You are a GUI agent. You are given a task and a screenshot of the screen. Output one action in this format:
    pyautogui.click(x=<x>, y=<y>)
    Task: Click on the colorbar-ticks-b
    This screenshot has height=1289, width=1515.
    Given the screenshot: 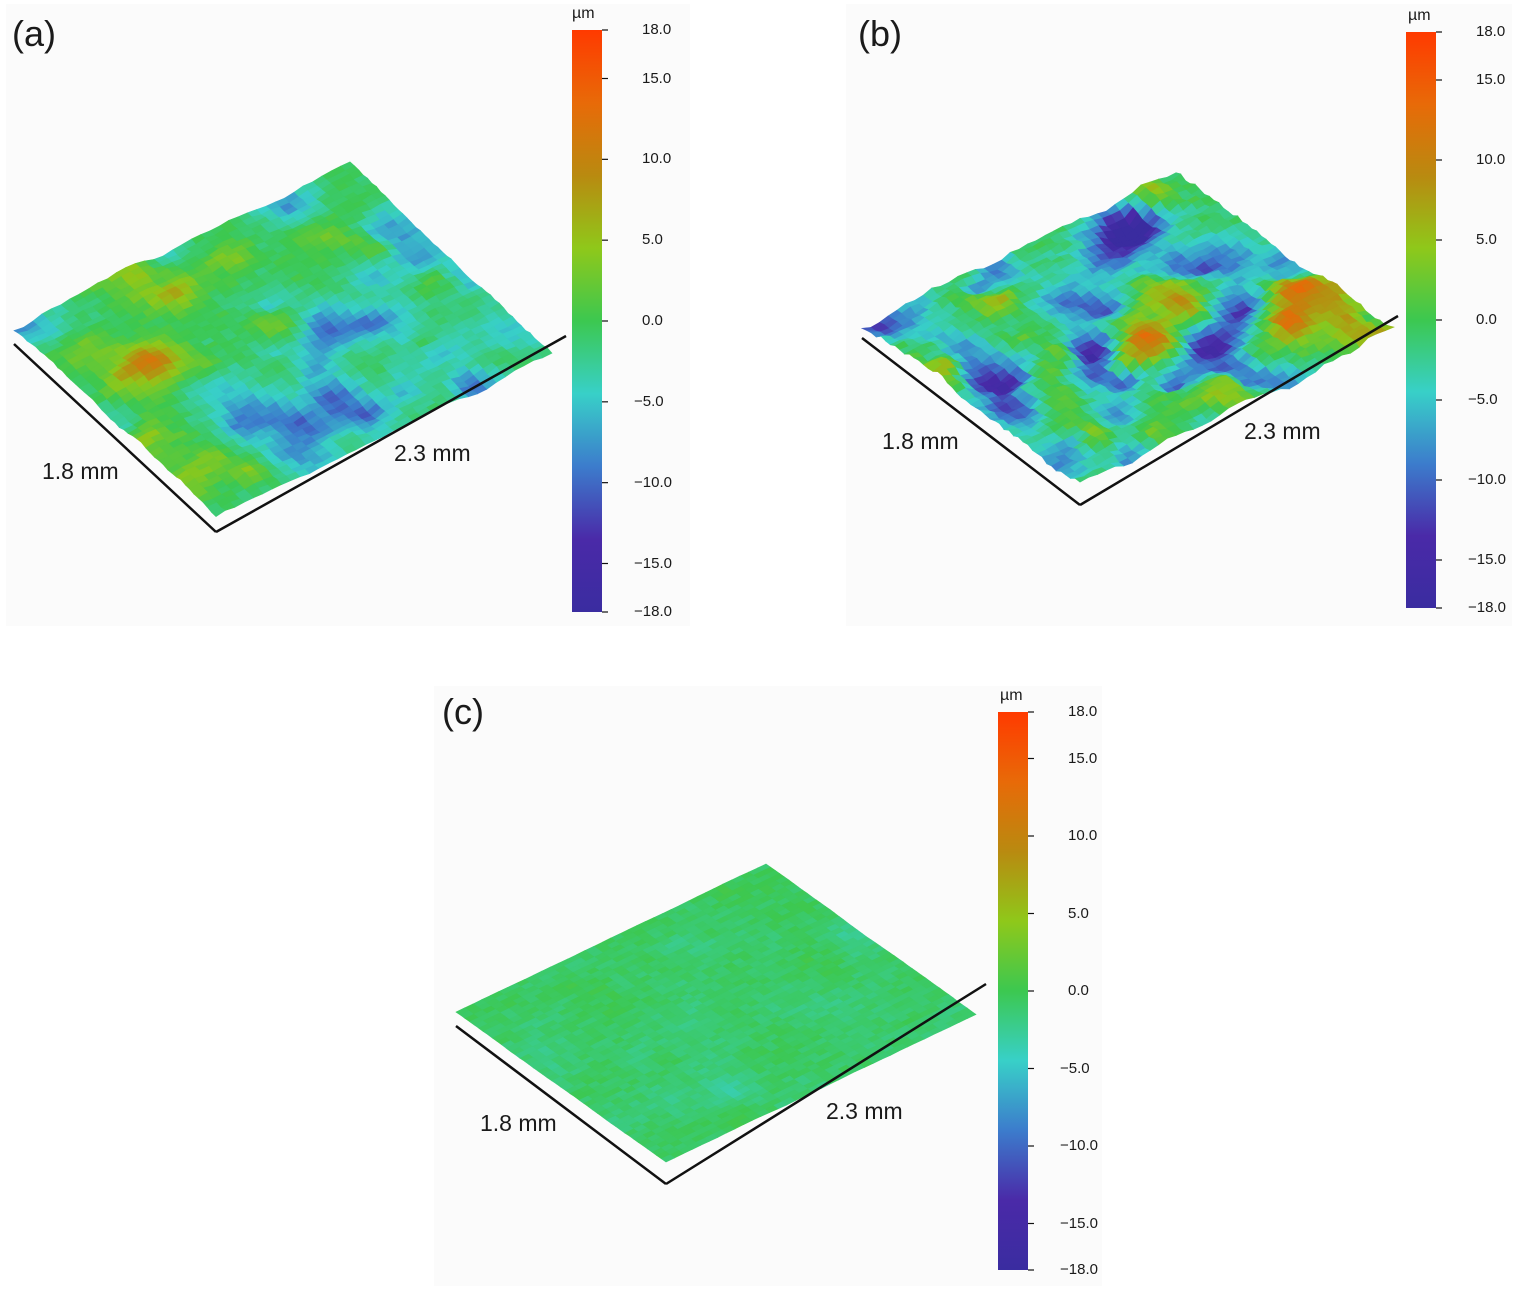 What is the action you would take?
    pyautogui.click(x=1439, y=320)
    